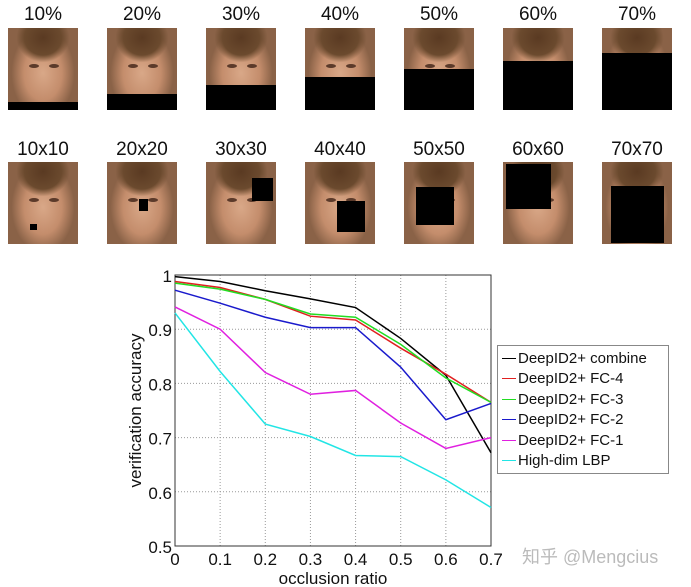 Image resolution: width=691 pixels, height=587 pixels. I want to click on occlusion-label: 40%, so click(340, 14).